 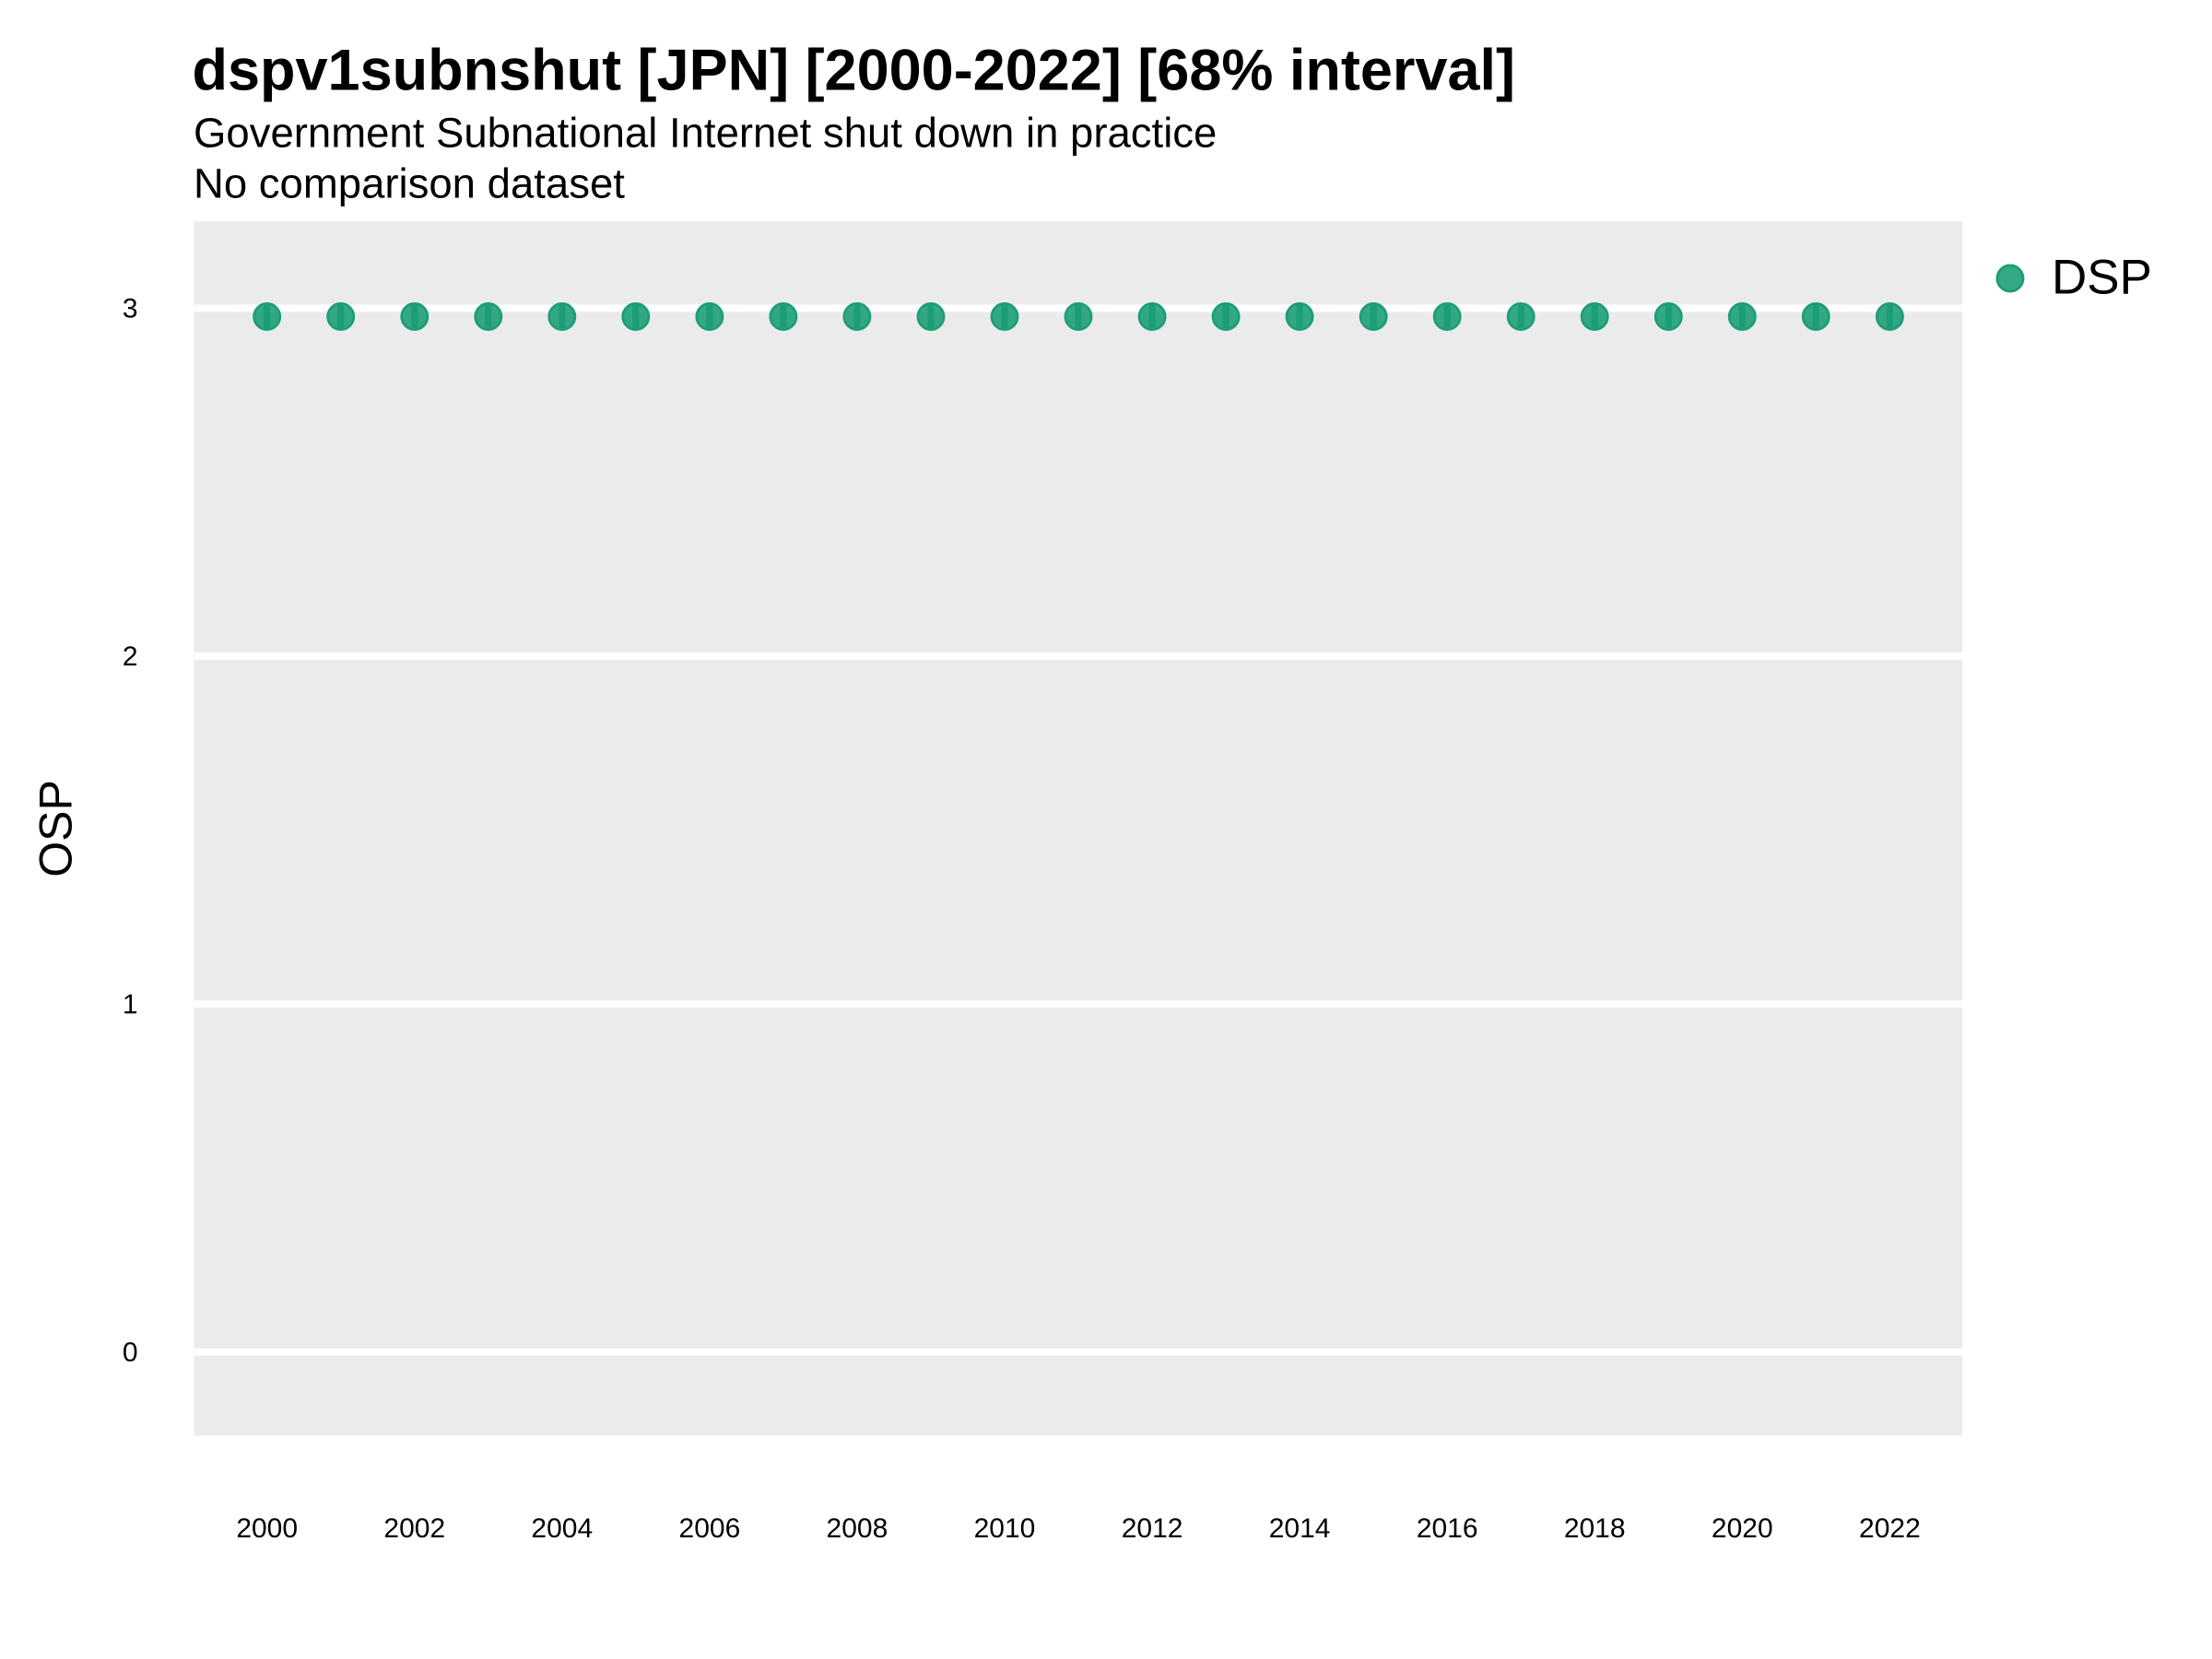 What do you see at coordinates (562, 1528) in the screenshot?
I see `svg-text: 2004` at bounding box center [562, 1528].